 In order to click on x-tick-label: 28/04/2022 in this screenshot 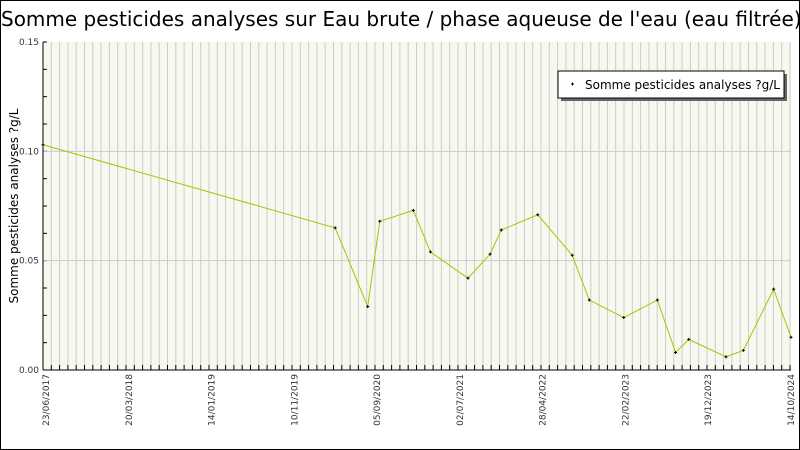, I will do `click(544, 400)`.